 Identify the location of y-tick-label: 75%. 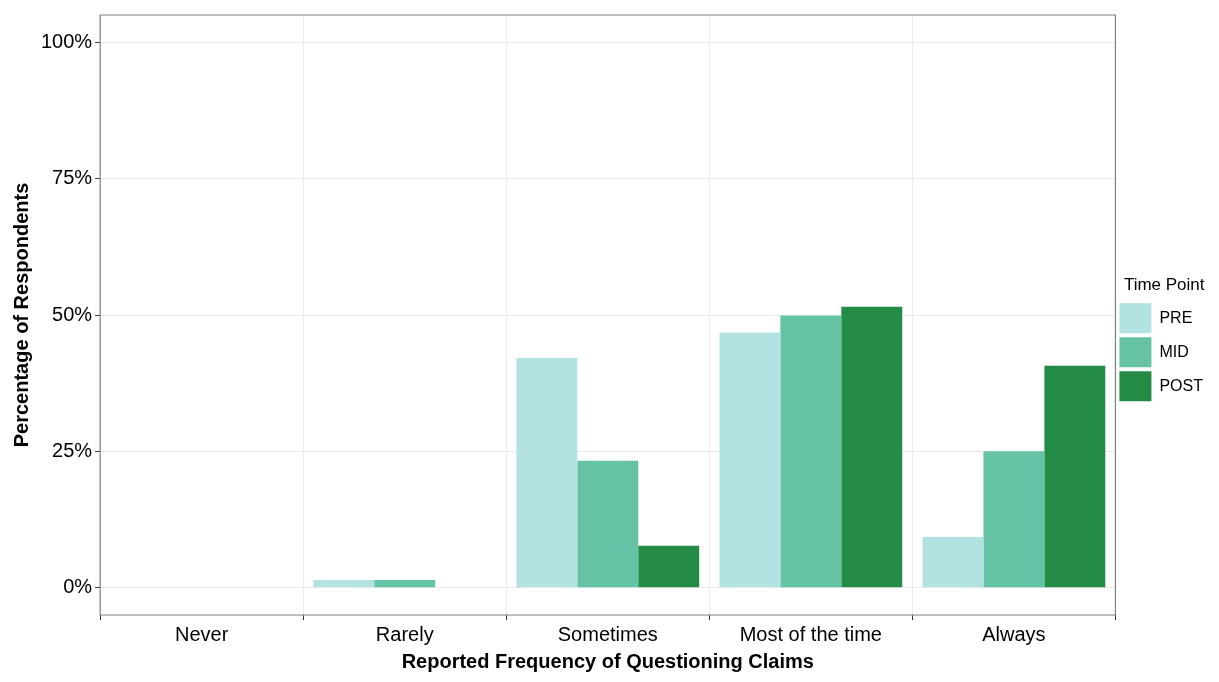
(72, 177).